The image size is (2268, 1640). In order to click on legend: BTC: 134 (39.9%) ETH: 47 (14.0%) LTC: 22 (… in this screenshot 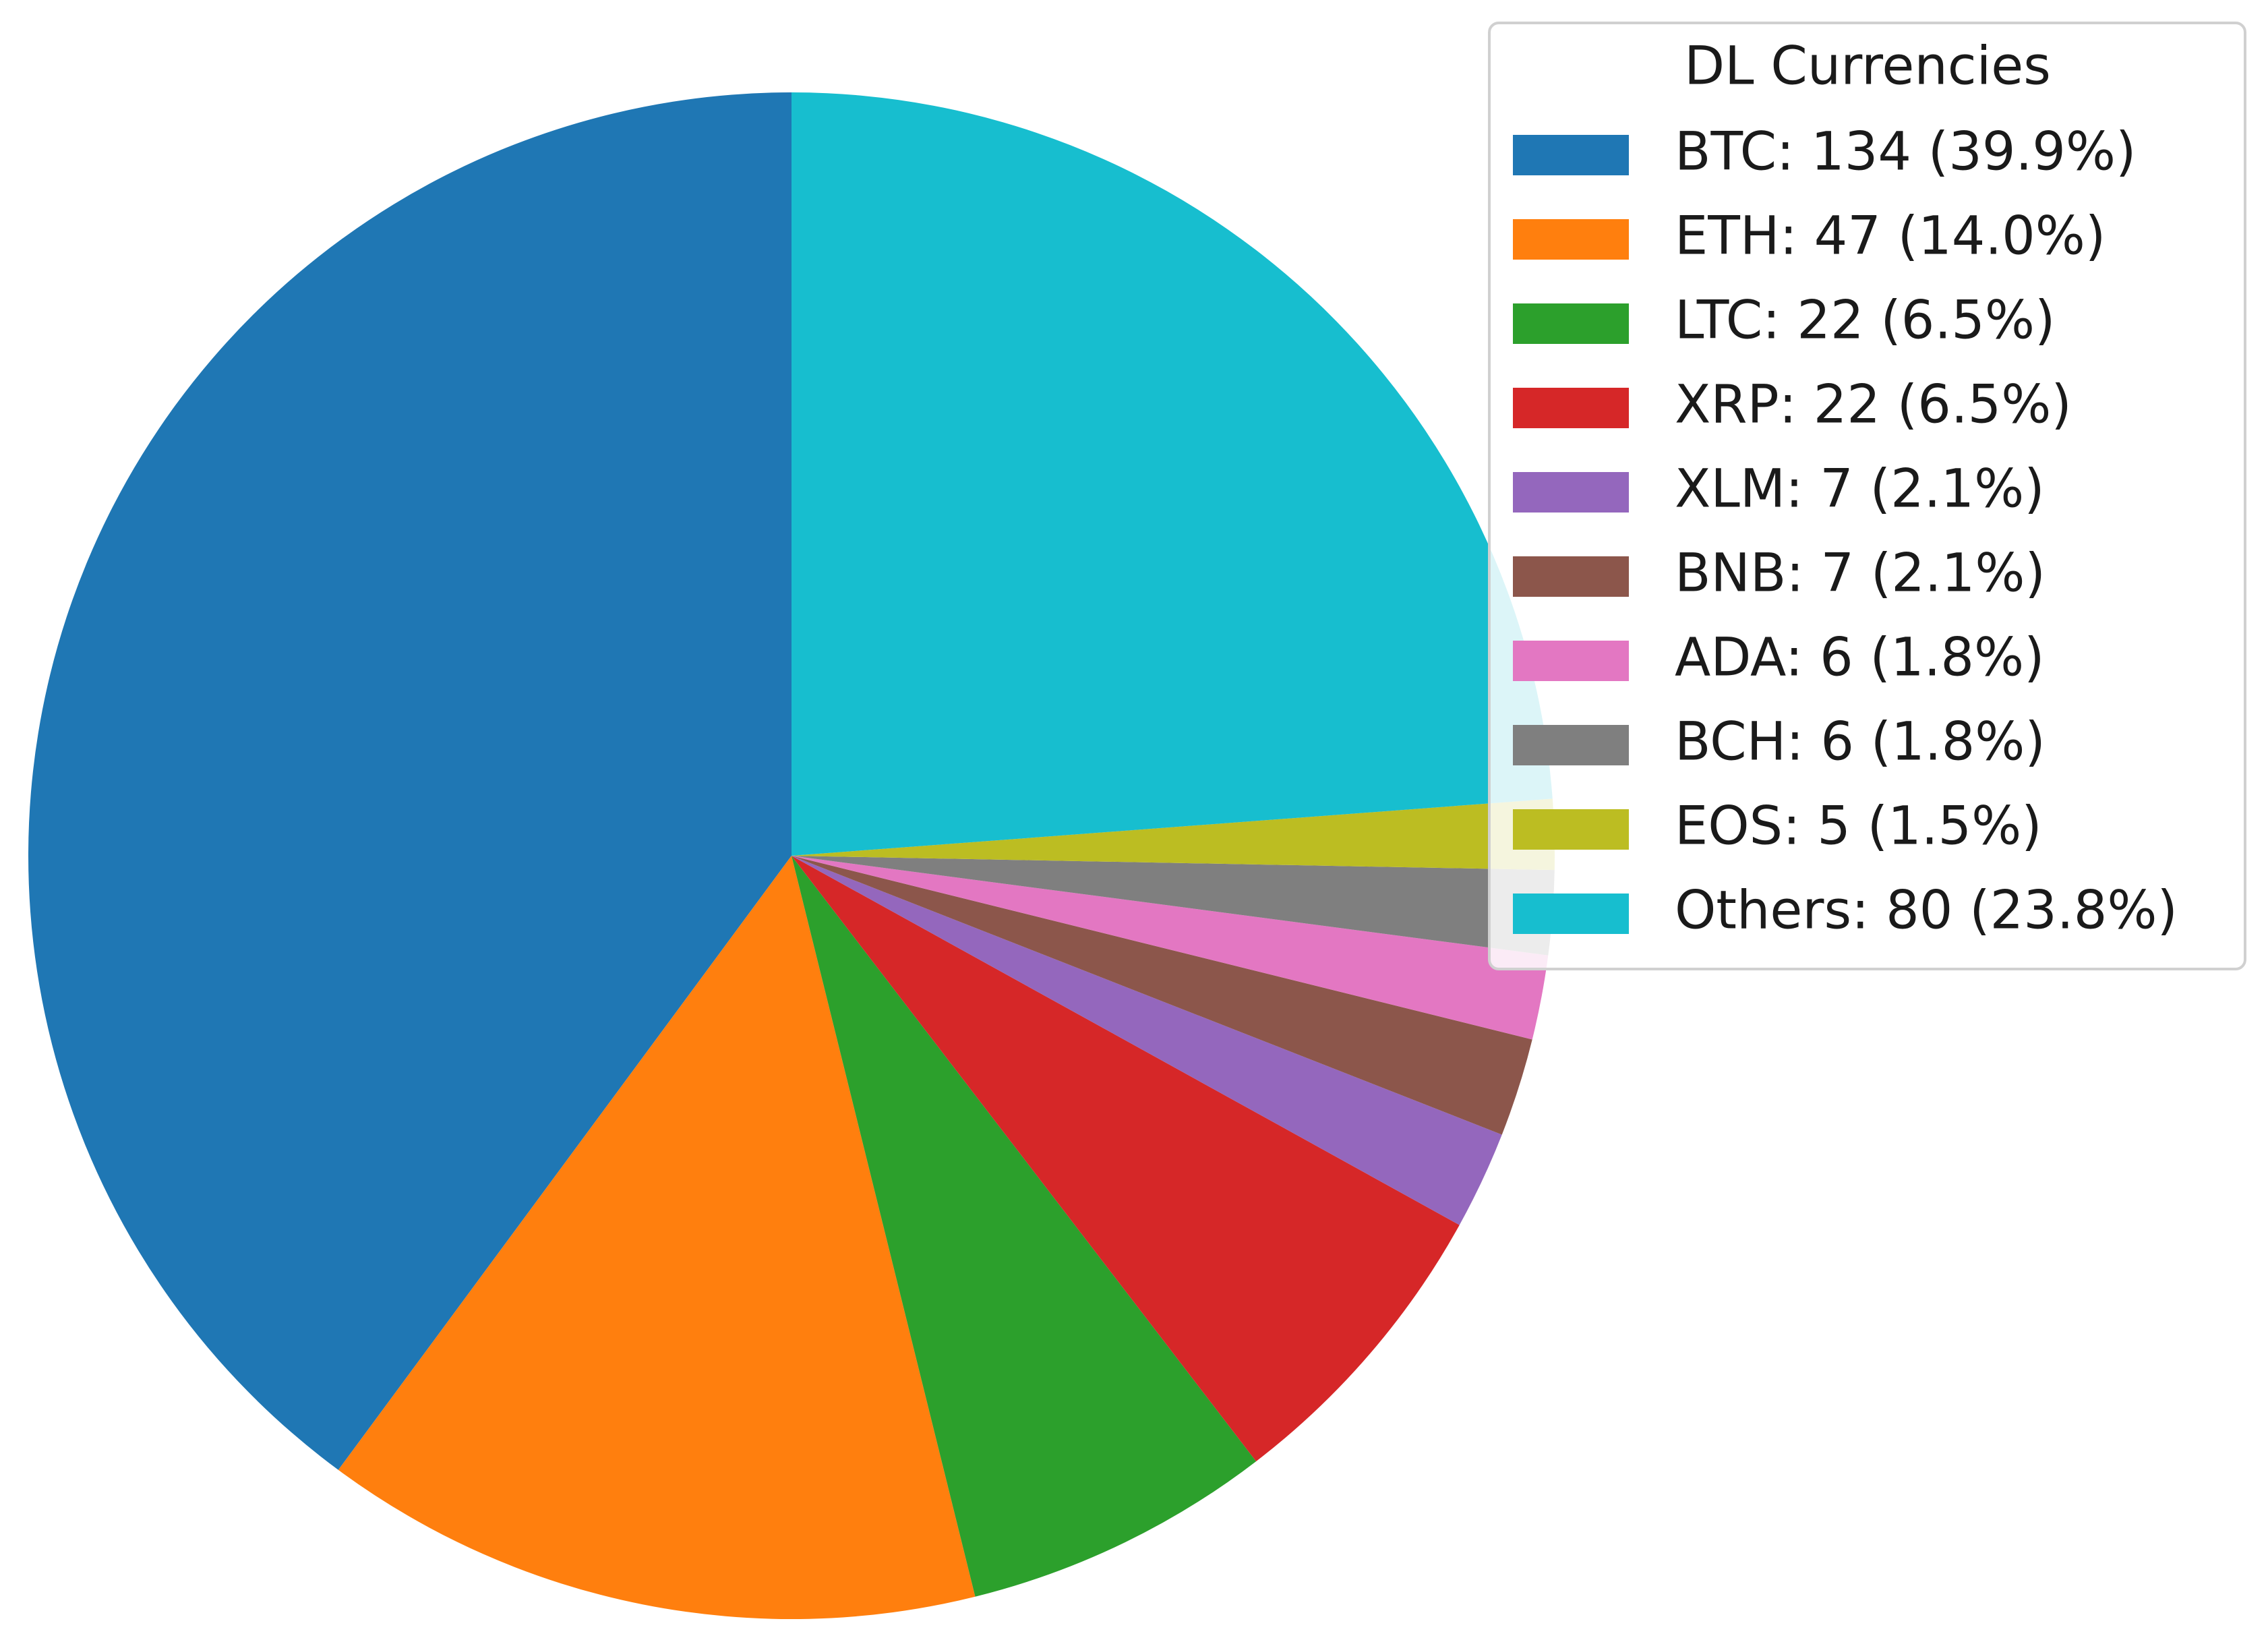, I will do `click(1846, 531)`.